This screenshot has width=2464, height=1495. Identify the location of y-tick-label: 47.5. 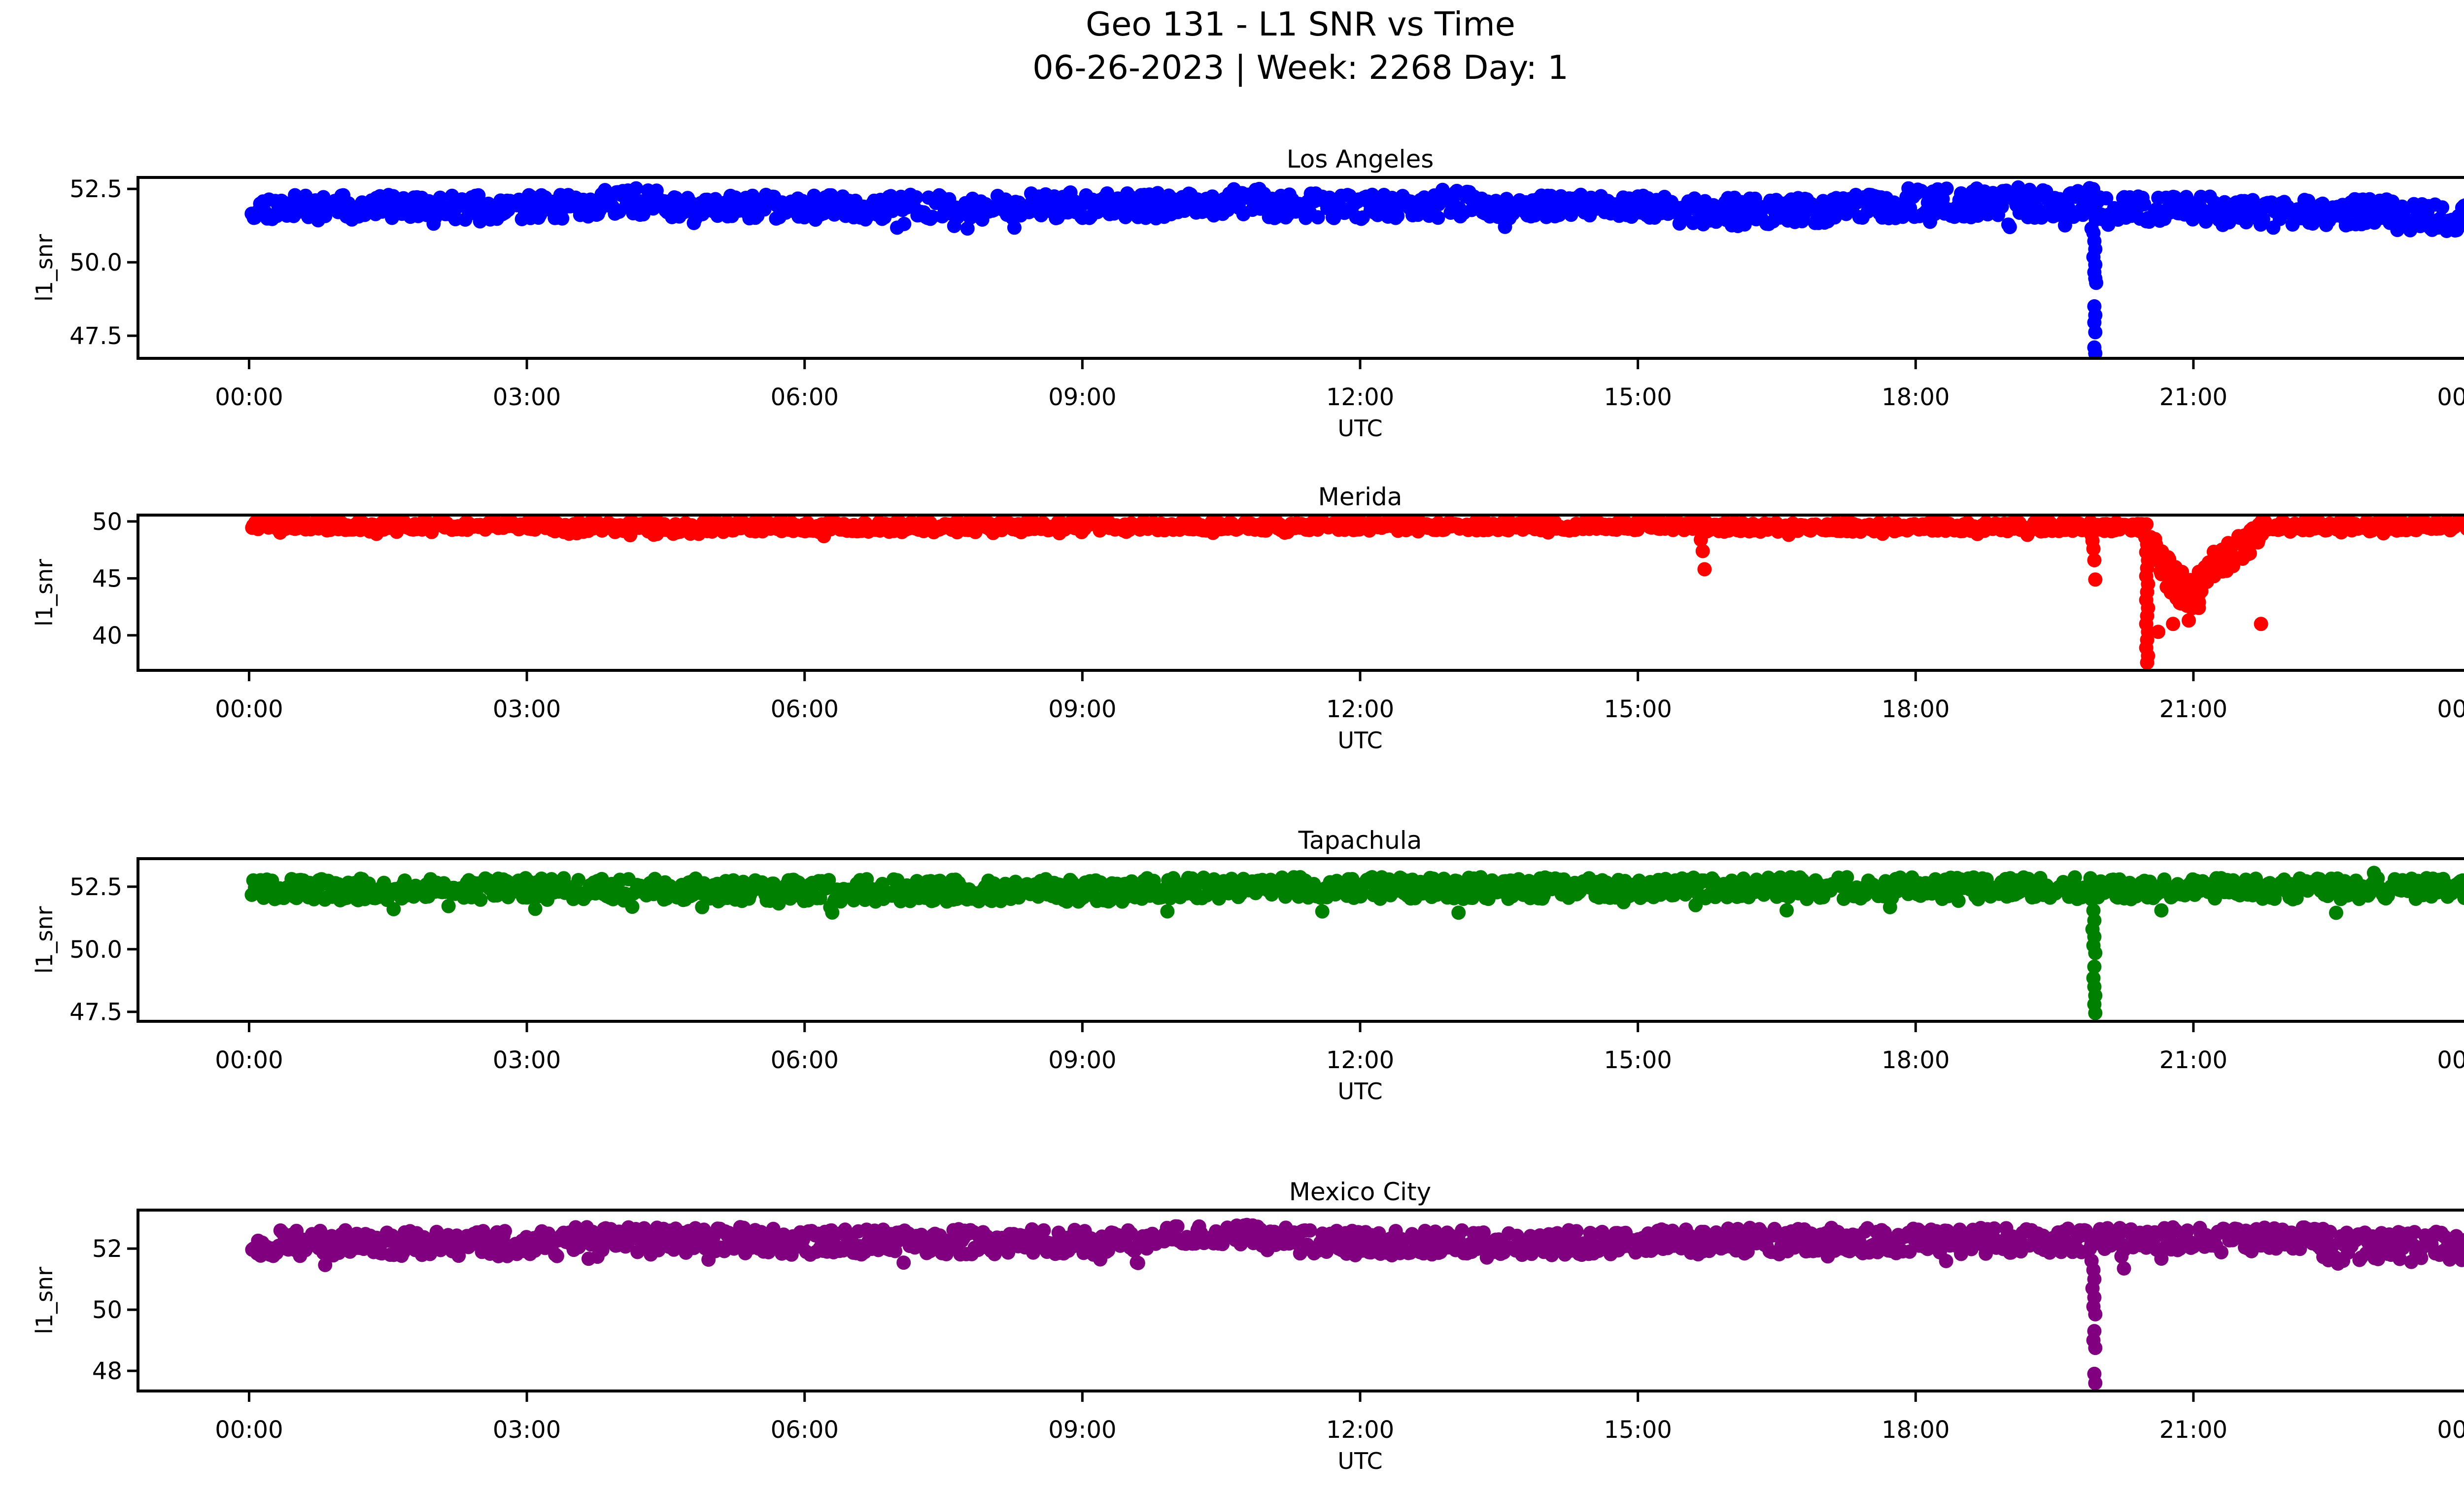
(95, 336).